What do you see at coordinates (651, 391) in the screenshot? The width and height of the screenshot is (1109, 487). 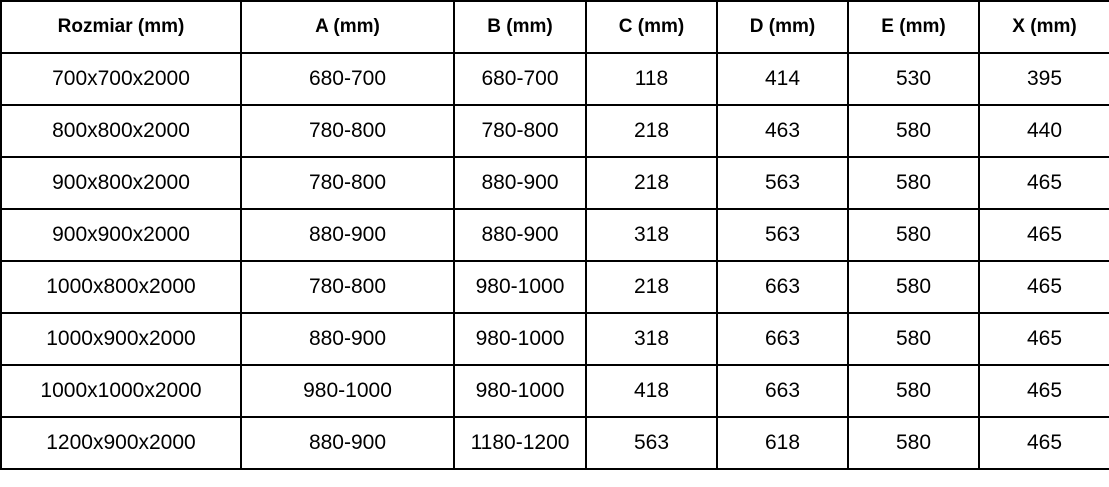 I see `table-cell: 418` at bounding box center [651, 391].